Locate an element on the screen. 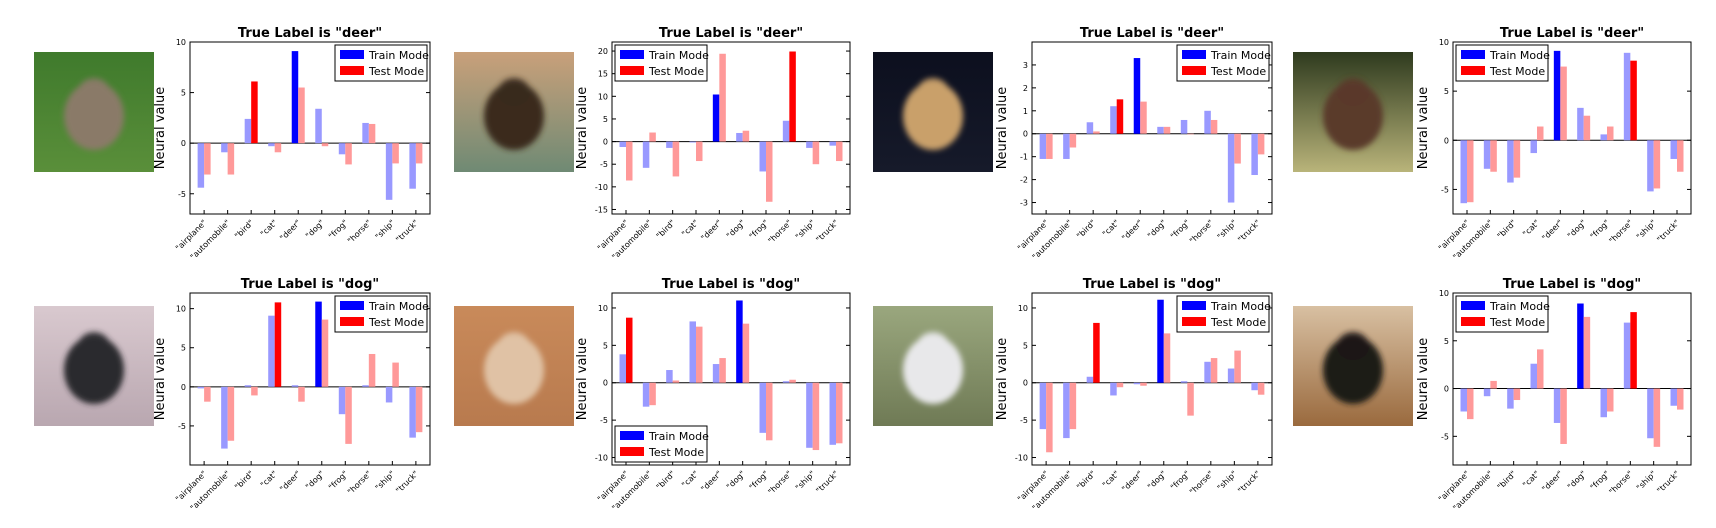 The image size is (1716, 528). y-tick-label: 20 is located at coordinates (603, 51).